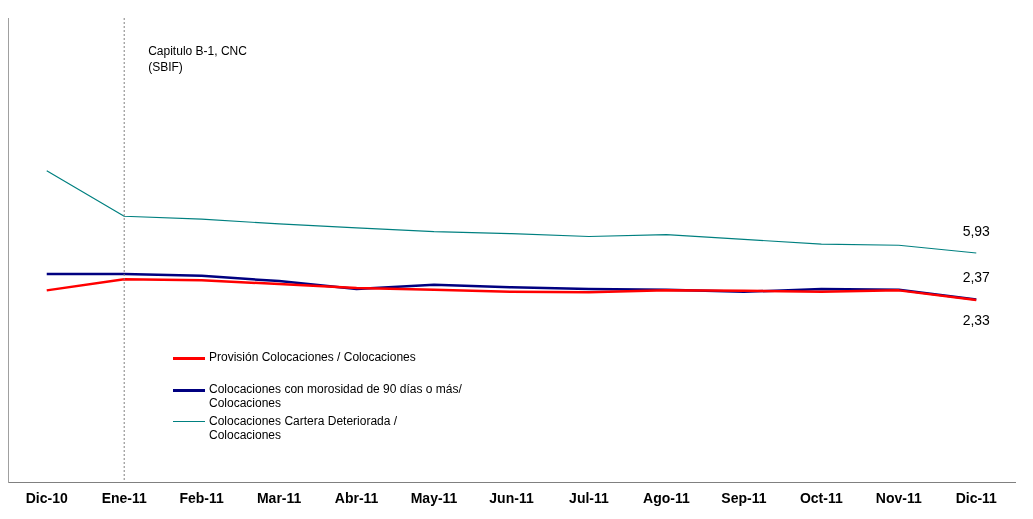  What do you see at coordinates (336, 396) in the screenshot?
I see `legend-label: Colocaciones con morosidad de 90 días o más/ Colocaciones` at bounding box center [336, 396].